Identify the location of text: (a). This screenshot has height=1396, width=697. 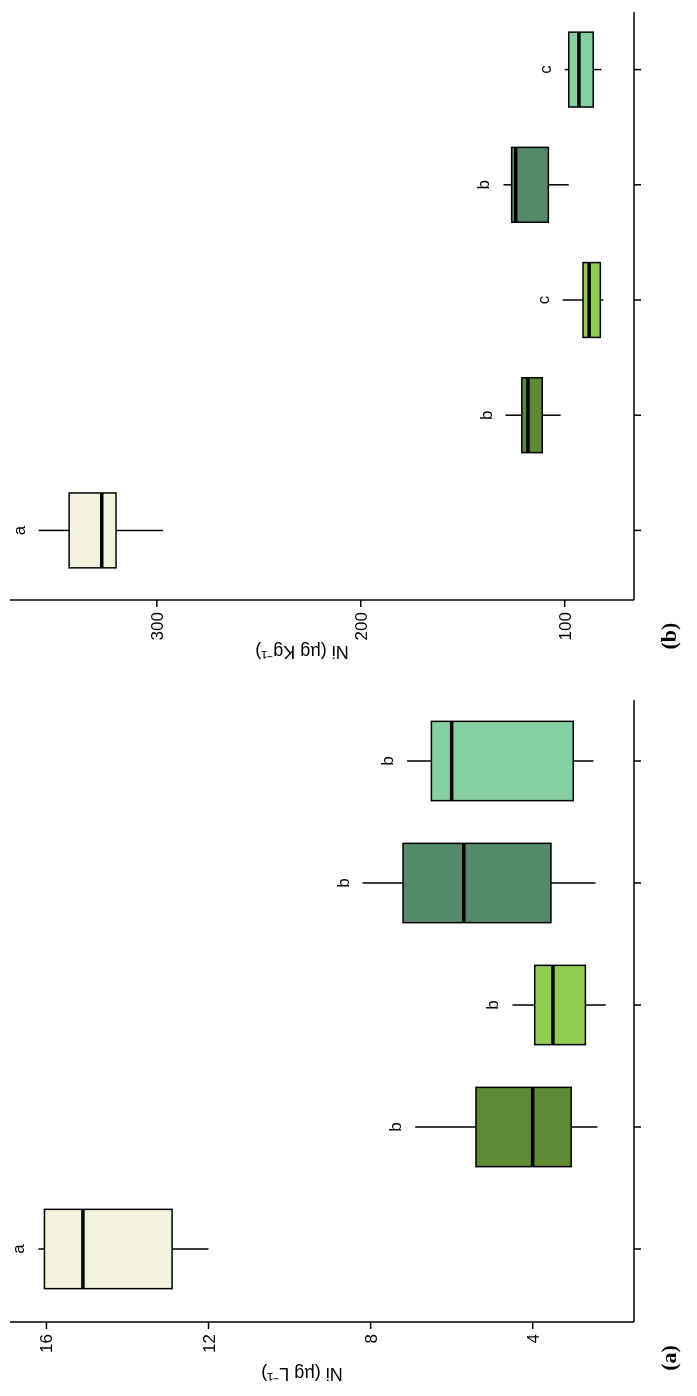
(668, 1358).